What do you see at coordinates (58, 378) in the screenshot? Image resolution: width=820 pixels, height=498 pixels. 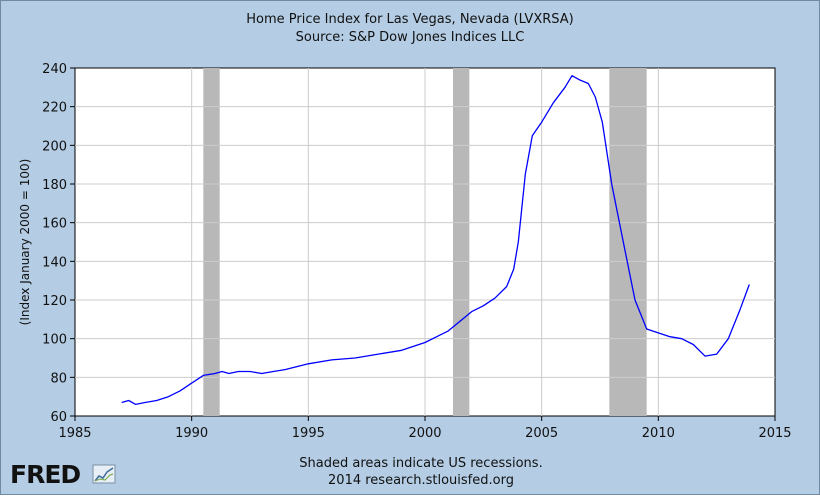 I see `y-tick-label: 80` at bounding box center [58, 378].